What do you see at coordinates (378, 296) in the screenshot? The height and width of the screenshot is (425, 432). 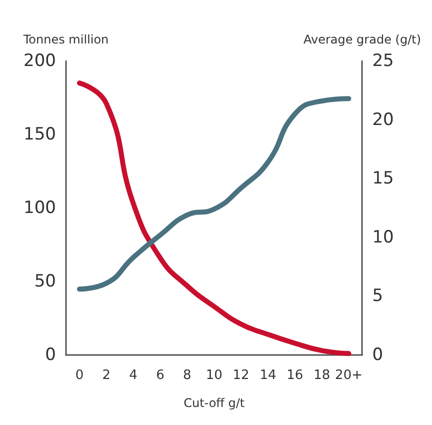 I see `y2-tick-label: 5` at bounding box center [378, 296].